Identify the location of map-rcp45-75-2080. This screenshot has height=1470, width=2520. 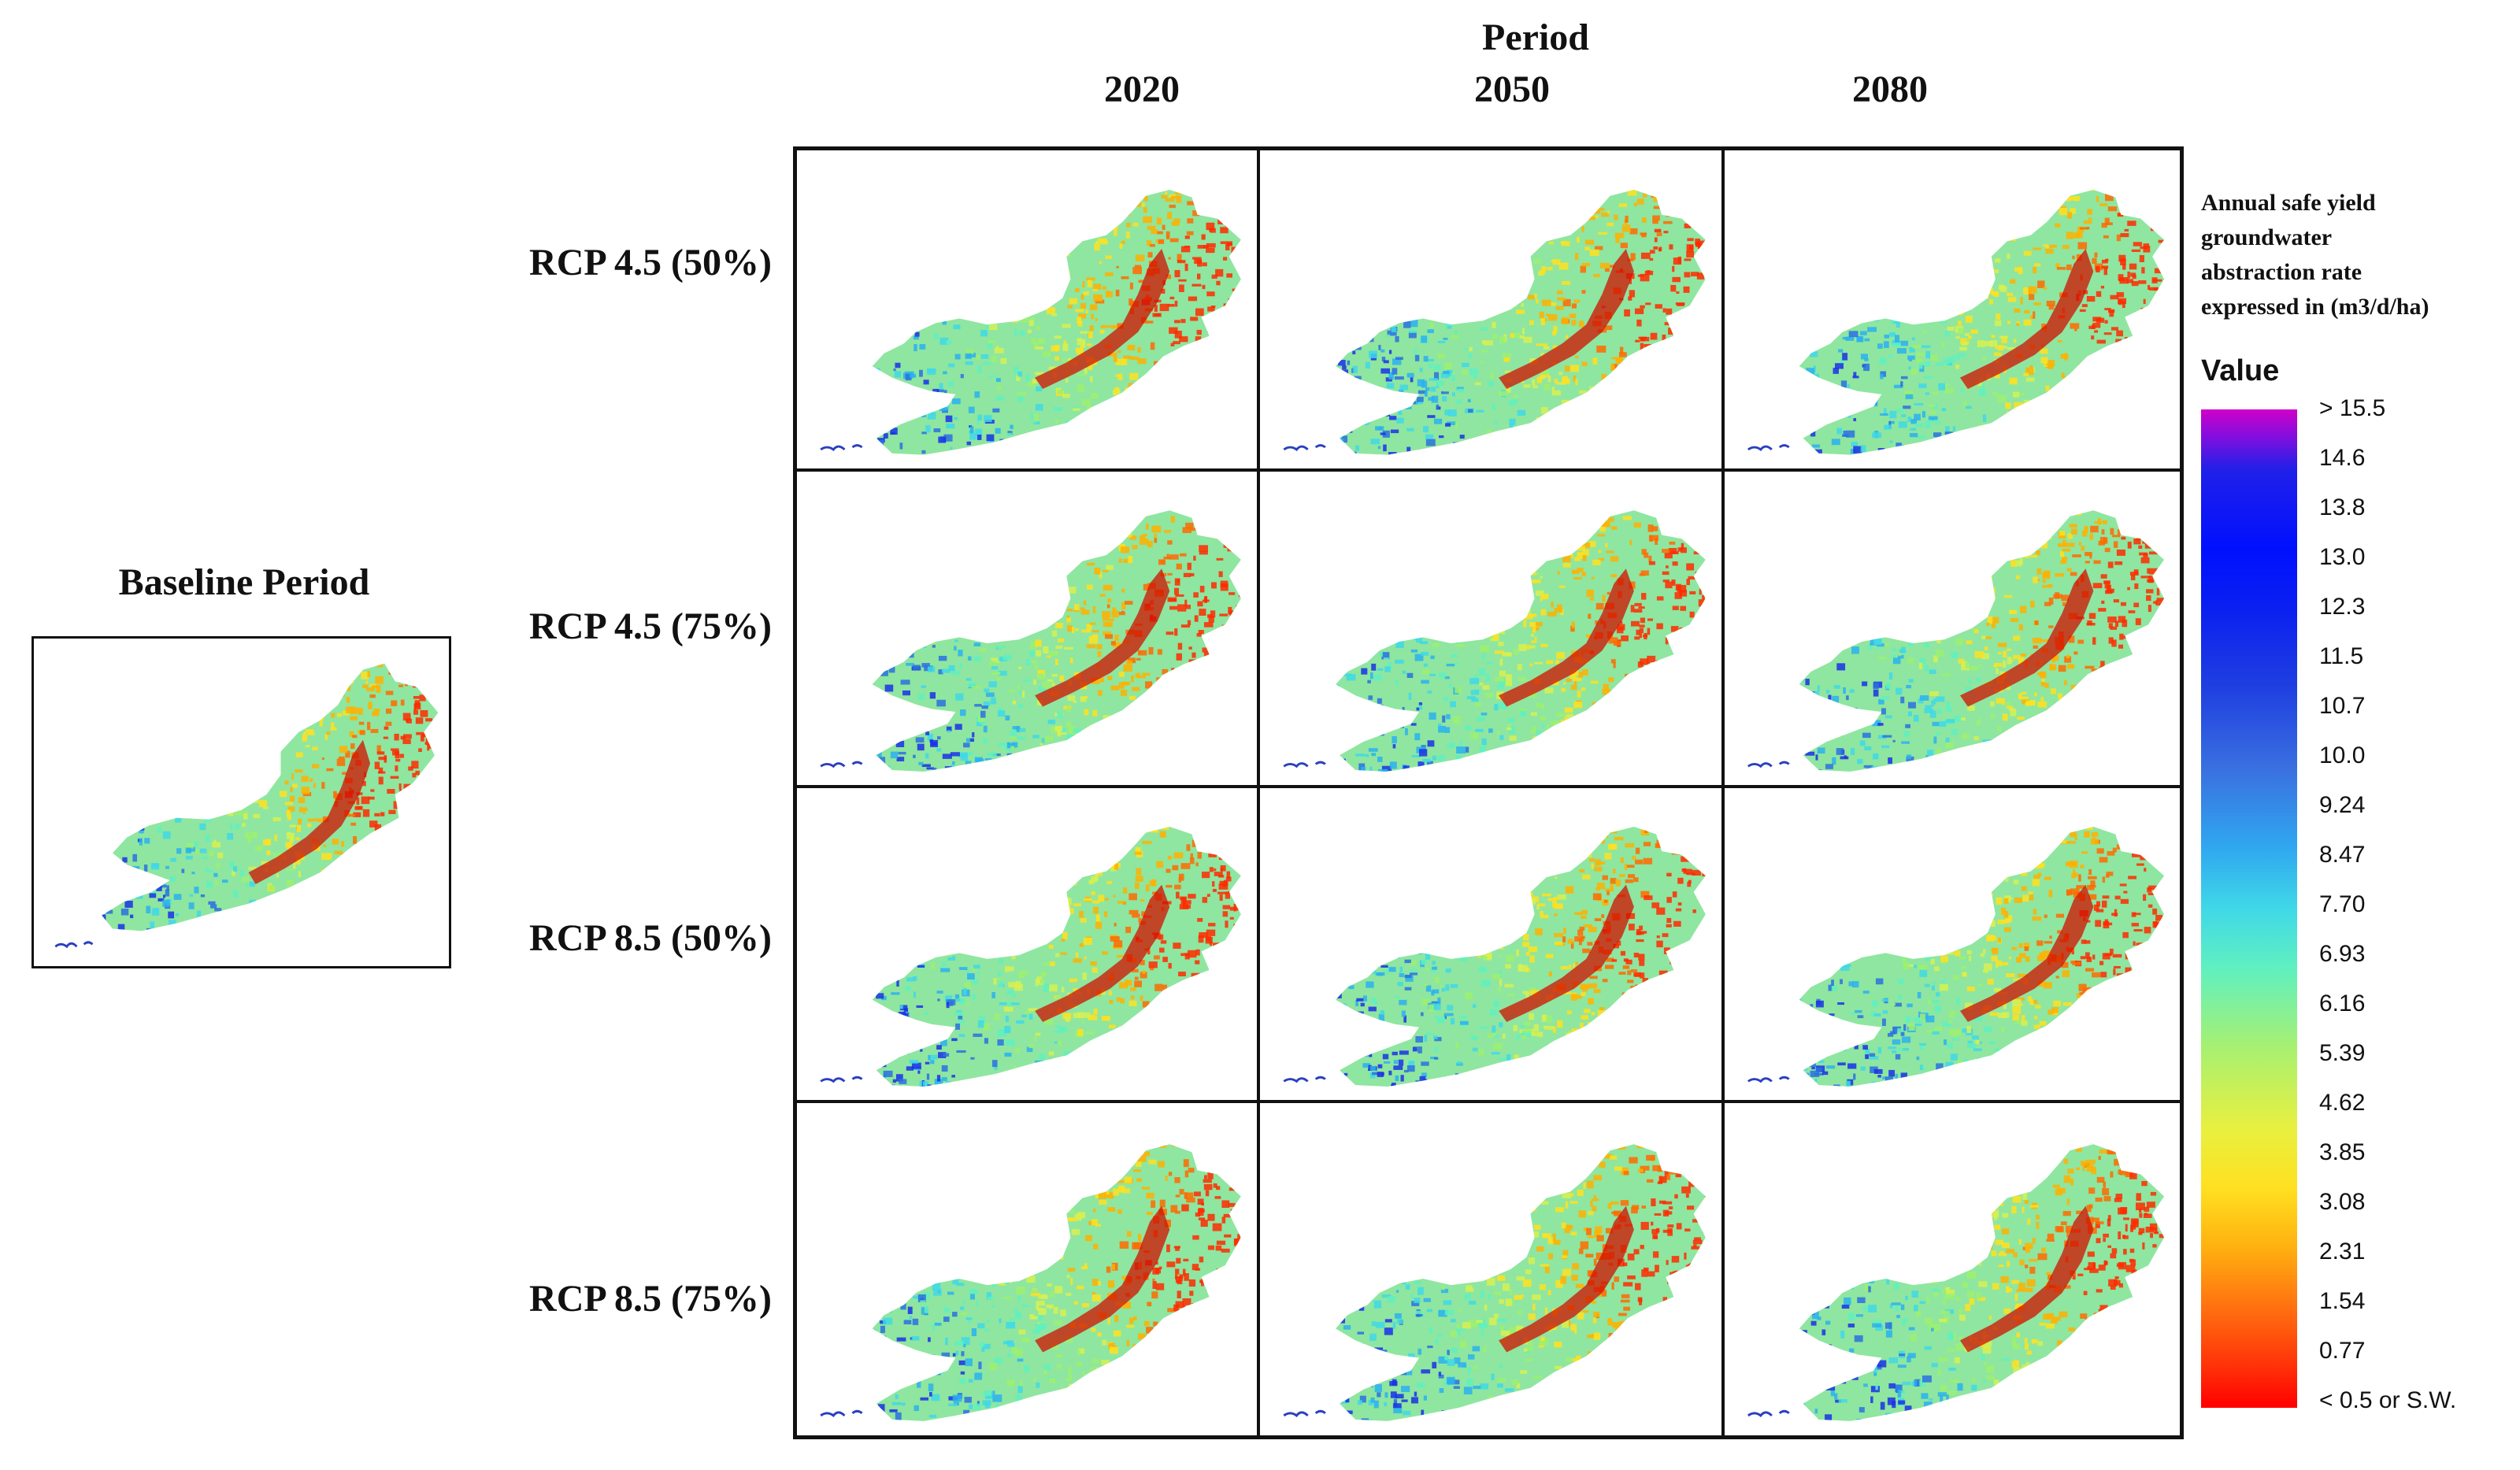
(1952, 628).